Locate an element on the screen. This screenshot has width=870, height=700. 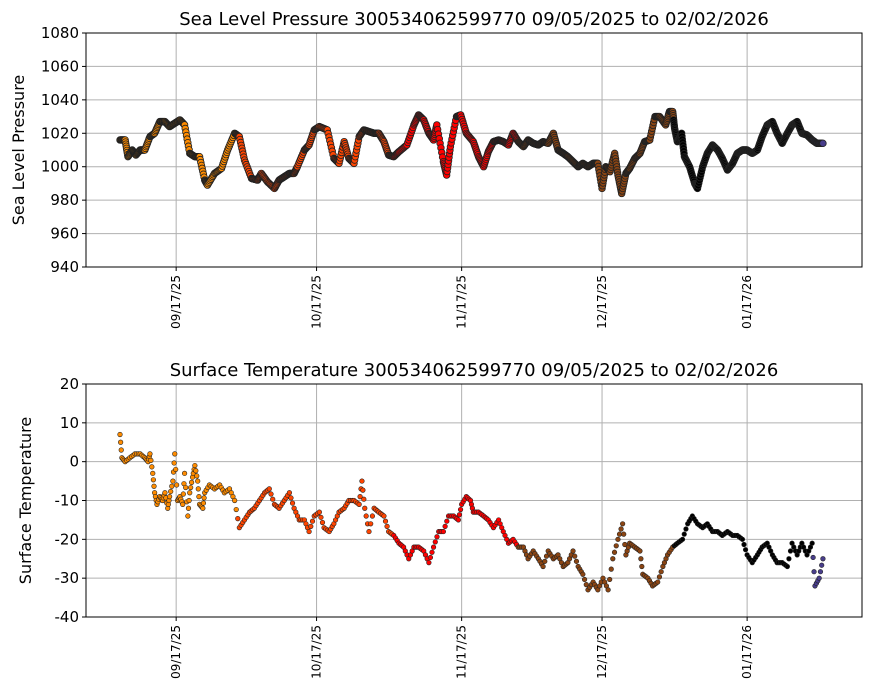
y-tick-label: 980 is located at coordinates (64, 200).